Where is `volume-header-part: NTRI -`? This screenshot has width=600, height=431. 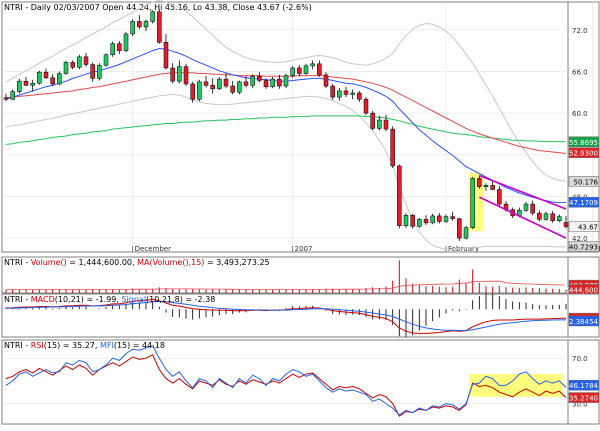 volume-header-part: NTRI - is located at coordinates (17, 262).